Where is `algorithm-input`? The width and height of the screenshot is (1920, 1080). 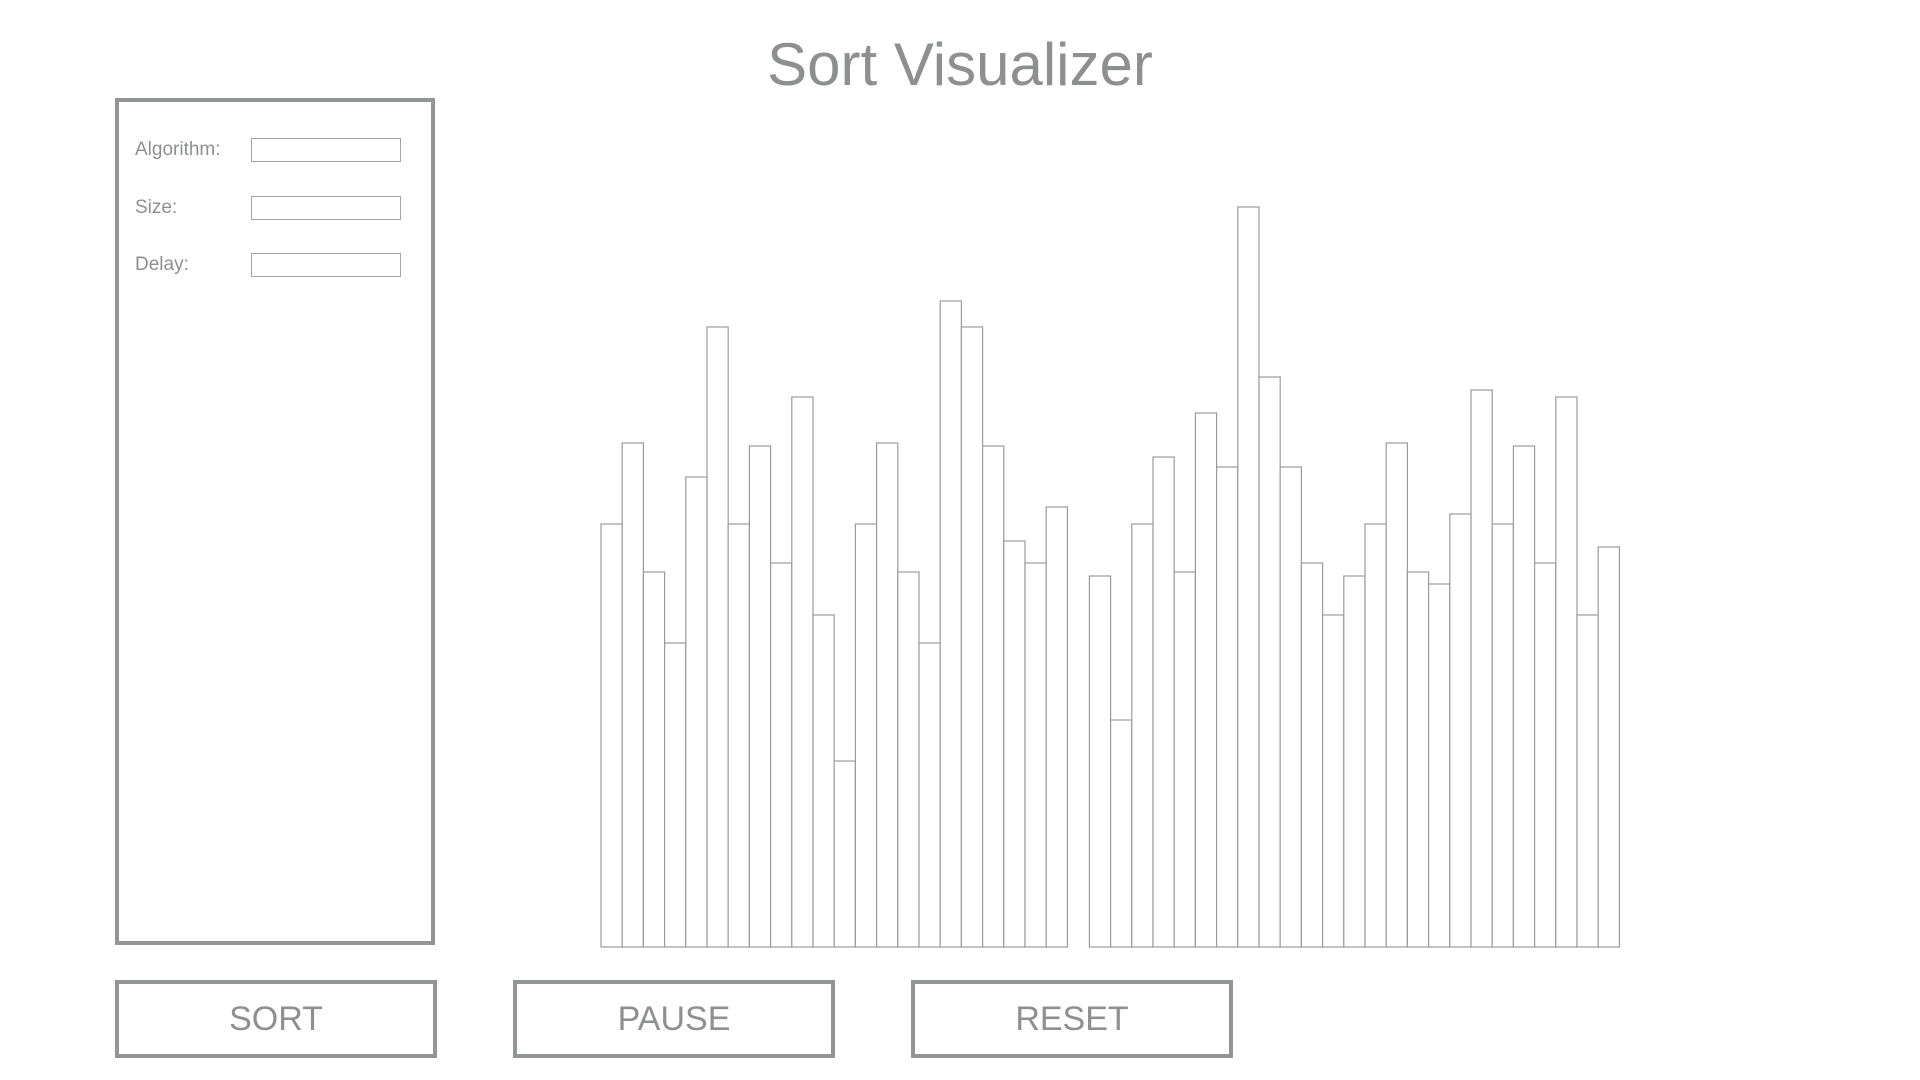
algorithm-input is located at coordinates (326, 150).